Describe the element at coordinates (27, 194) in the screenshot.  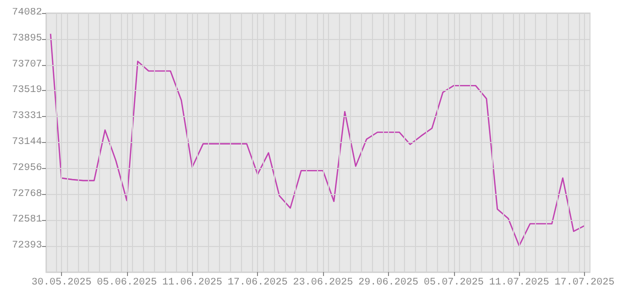
I see `y-tick-label: 72768` at that location.